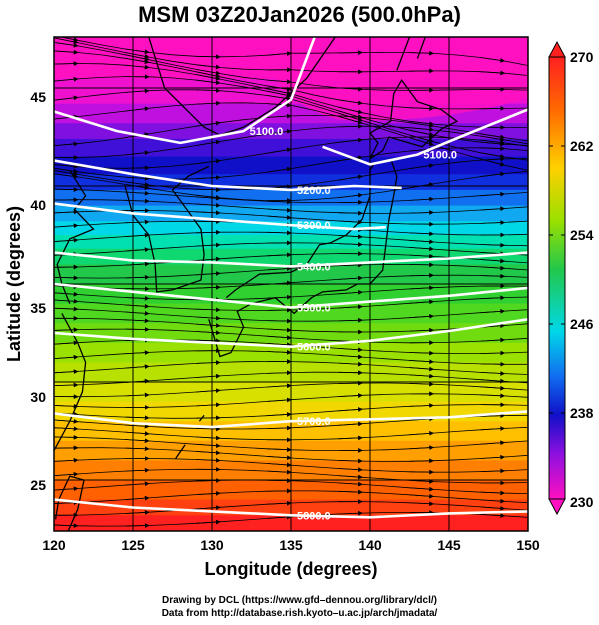 Image resolution: width=599 pixels, height=625 pixels. Describe the element at coordinates (528, 545) in the screenshot. I see `x-tick-label: 150` at that location.